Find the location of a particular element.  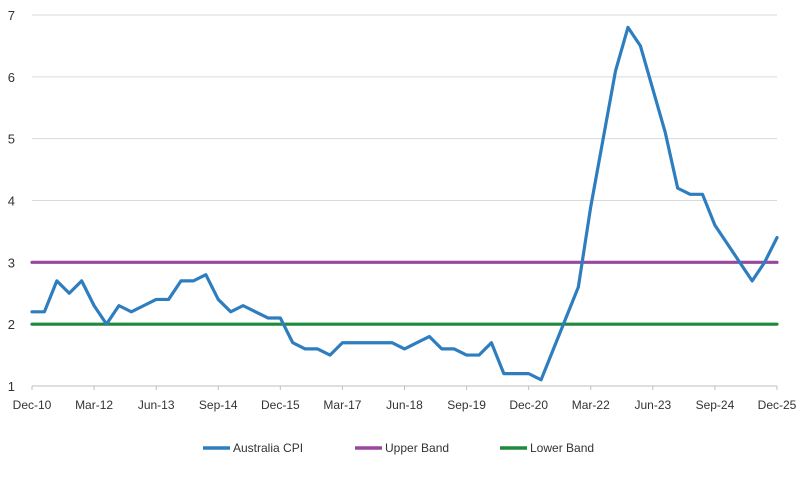

x-tick-label: Sep-19 is located at coordinates (466, 405).